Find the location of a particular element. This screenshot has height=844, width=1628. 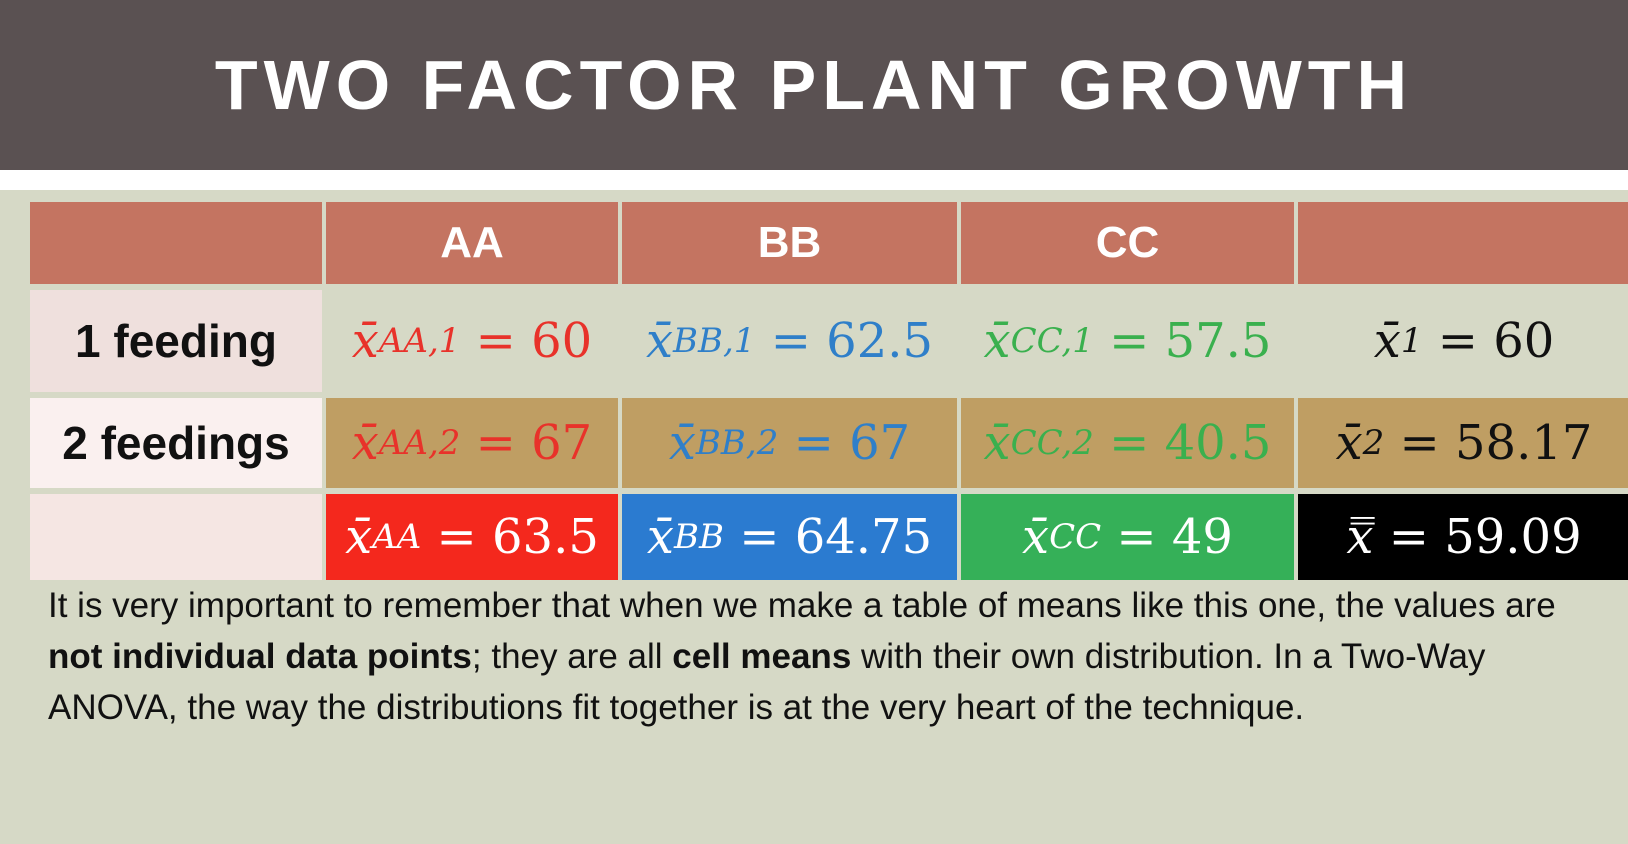

mean-cc-1: x̄ CC,1 = 57.5 is located at coordinates (1127, 341).